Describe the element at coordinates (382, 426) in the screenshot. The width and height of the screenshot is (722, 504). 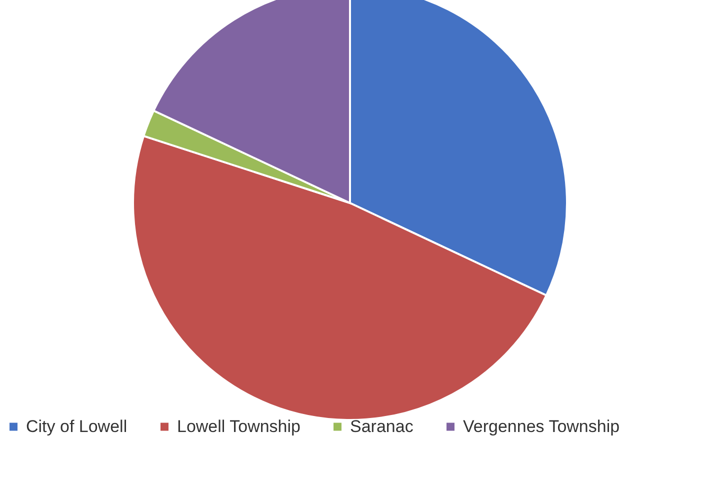
I see `legend-label: Saranac` at that location.